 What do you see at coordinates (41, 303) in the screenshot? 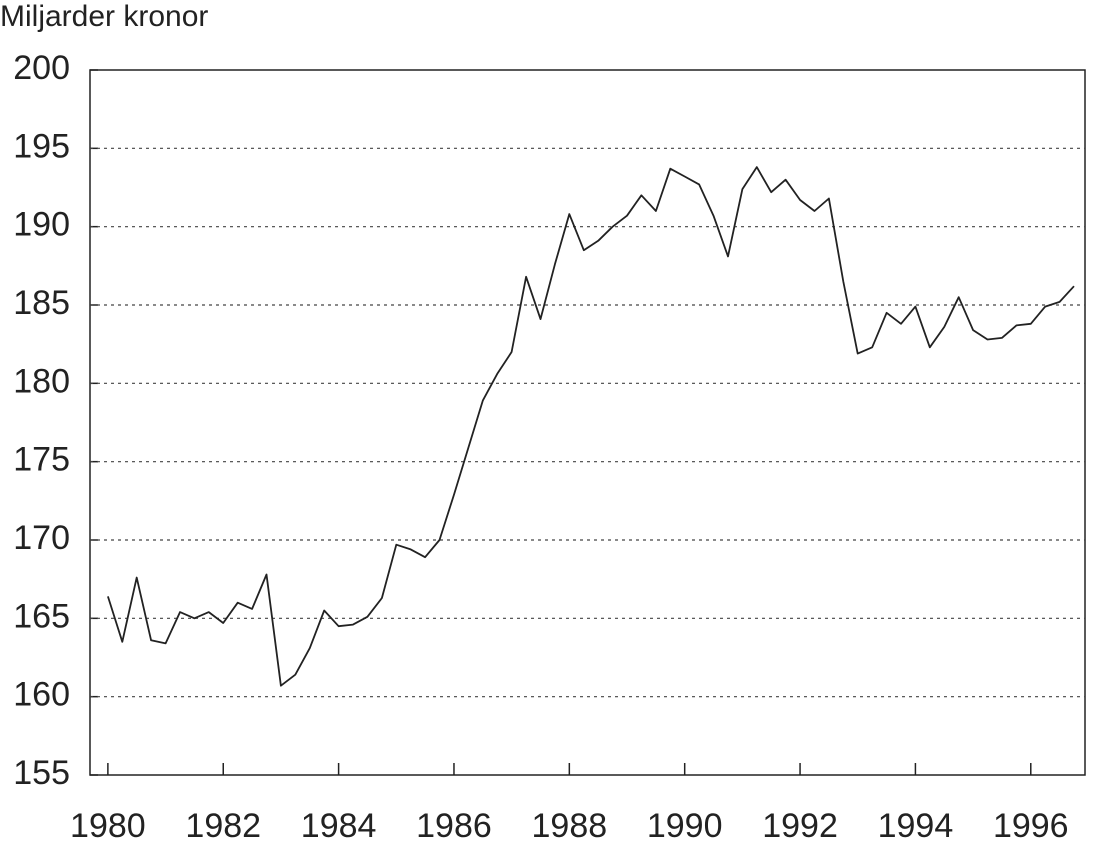
I see `y-tick-label: 185` at bounding box center [41, 303].